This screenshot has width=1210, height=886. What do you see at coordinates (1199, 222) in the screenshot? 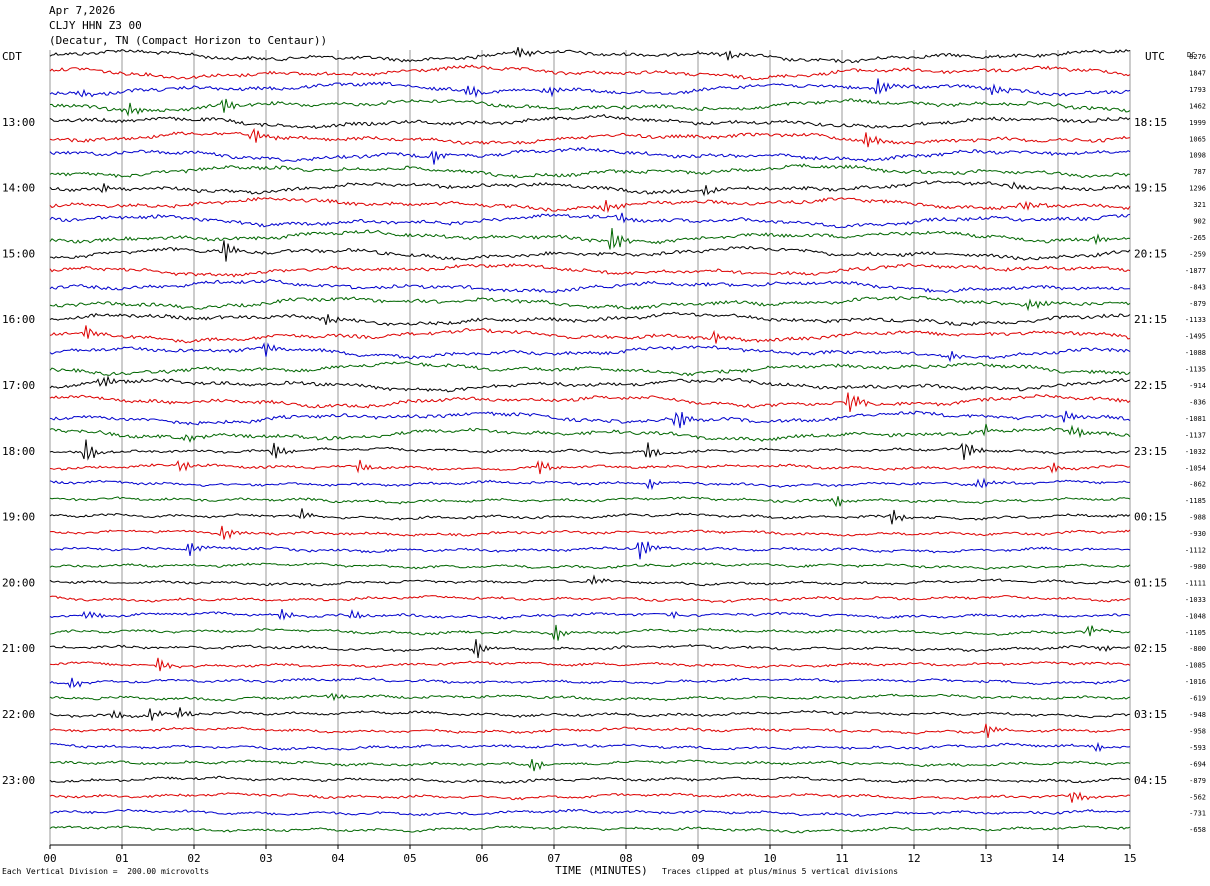
I see `trace-dc-offset: 902` at bounding box center [1199, 222].